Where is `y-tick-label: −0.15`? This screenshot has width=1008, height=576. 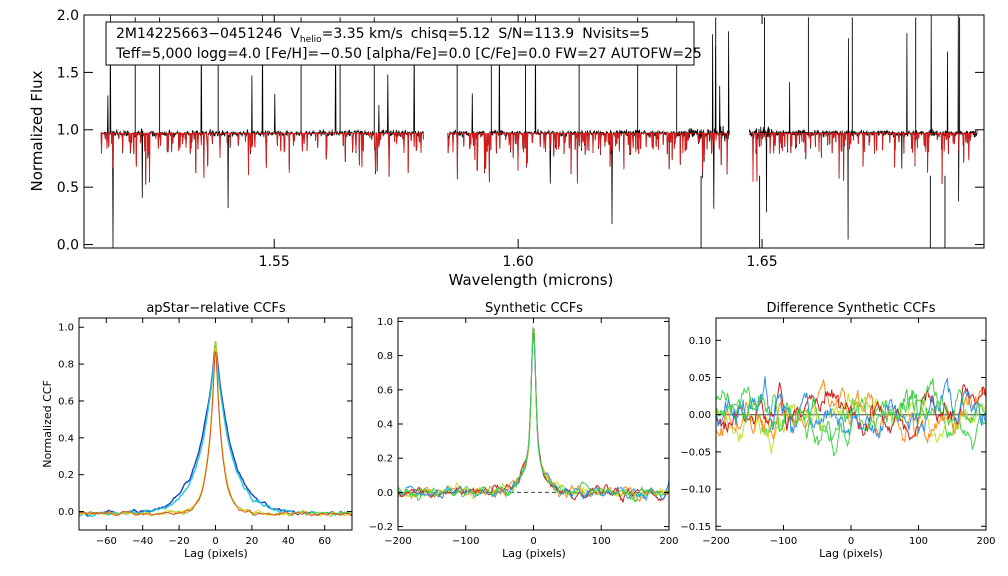
y-tick-label: −0.15 is located at coordinates (695, 527).